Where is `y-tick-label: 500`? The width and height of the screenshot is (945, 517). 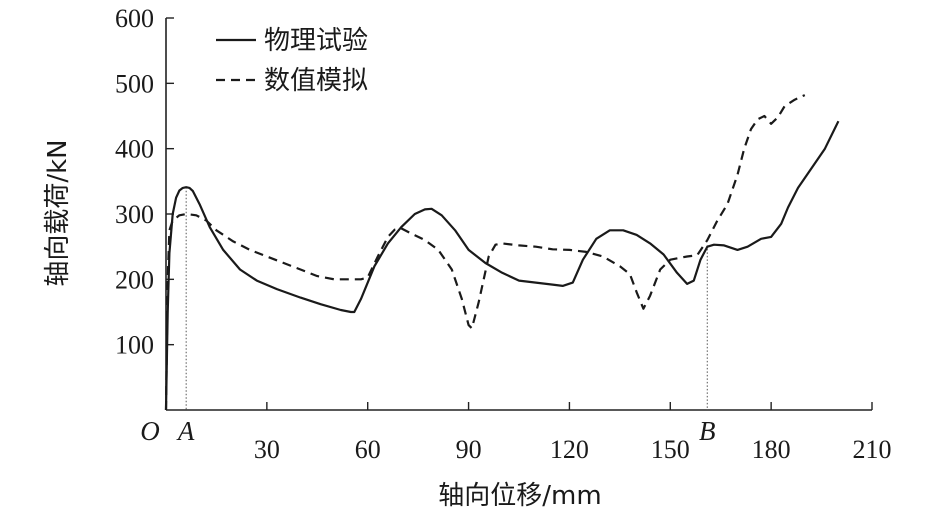
y-tick-label: 500 is located at coordinates (134, 83).